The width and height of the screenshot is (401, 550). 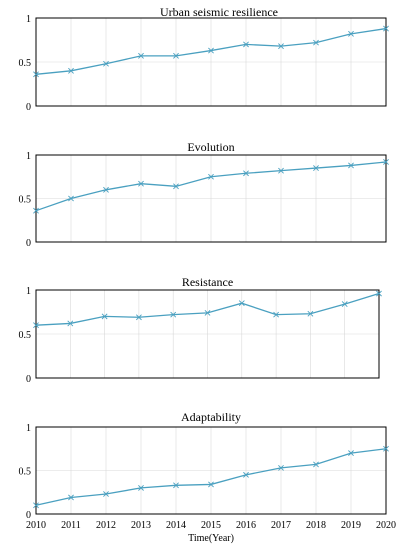 I want to click on x-tick-label: 2011, so click(x=71, y=525).